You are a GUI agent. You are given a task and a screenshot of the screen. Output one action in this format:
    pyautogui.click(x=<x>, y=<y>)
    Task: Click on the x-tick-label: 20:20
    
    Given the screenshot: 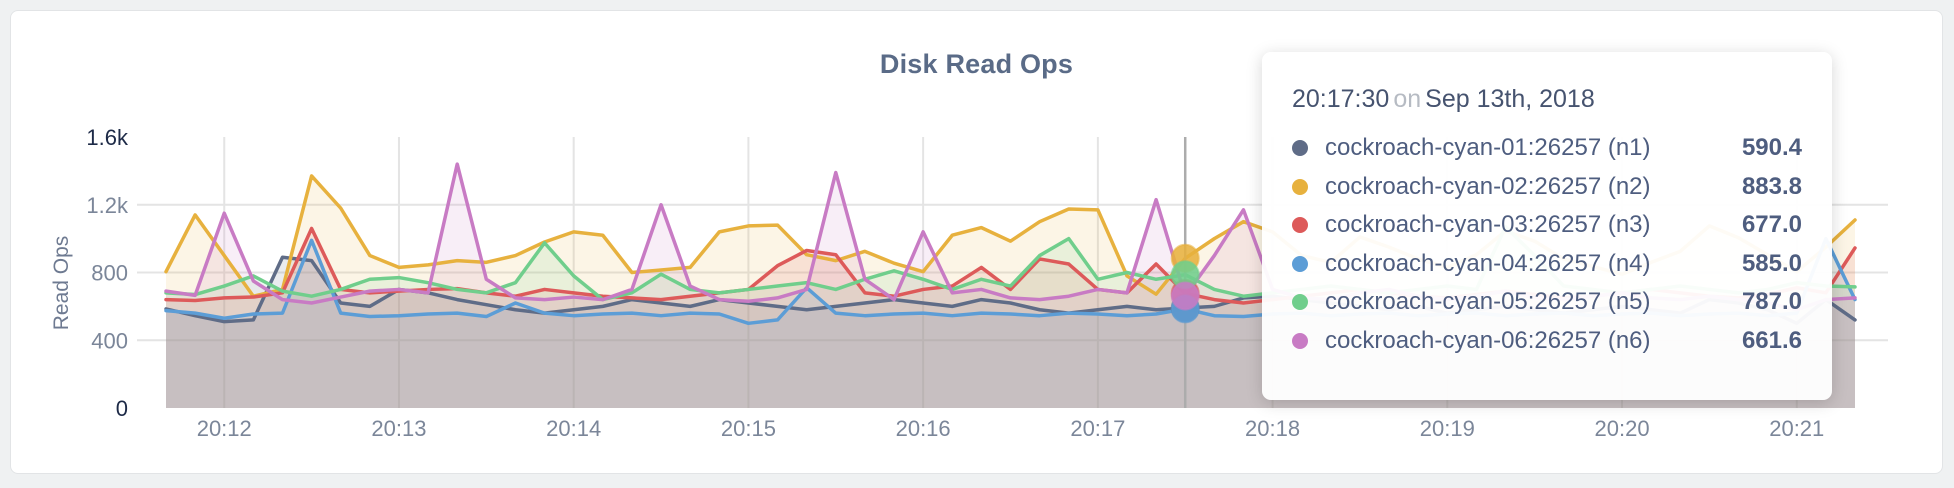 What is the action you would take?
    pyautogui.click(x=1622, y=428)
    